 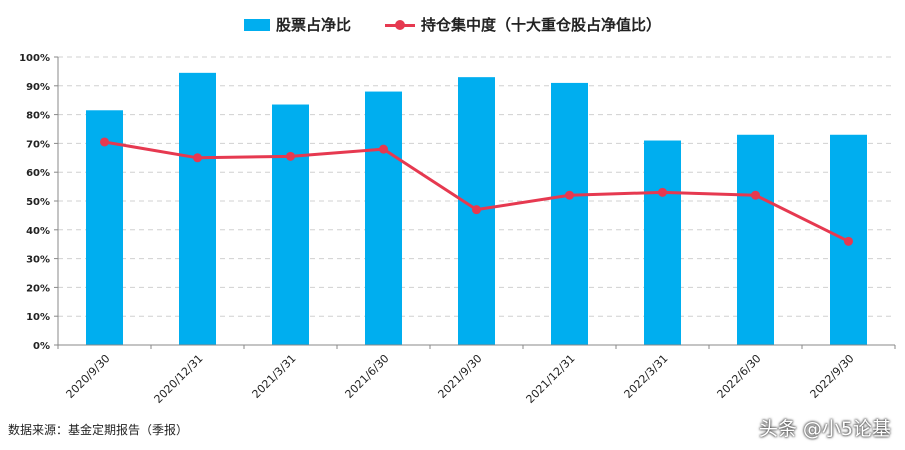 I want to click on x-tick-label: 2020/12/31, so click(x=179, y=379).